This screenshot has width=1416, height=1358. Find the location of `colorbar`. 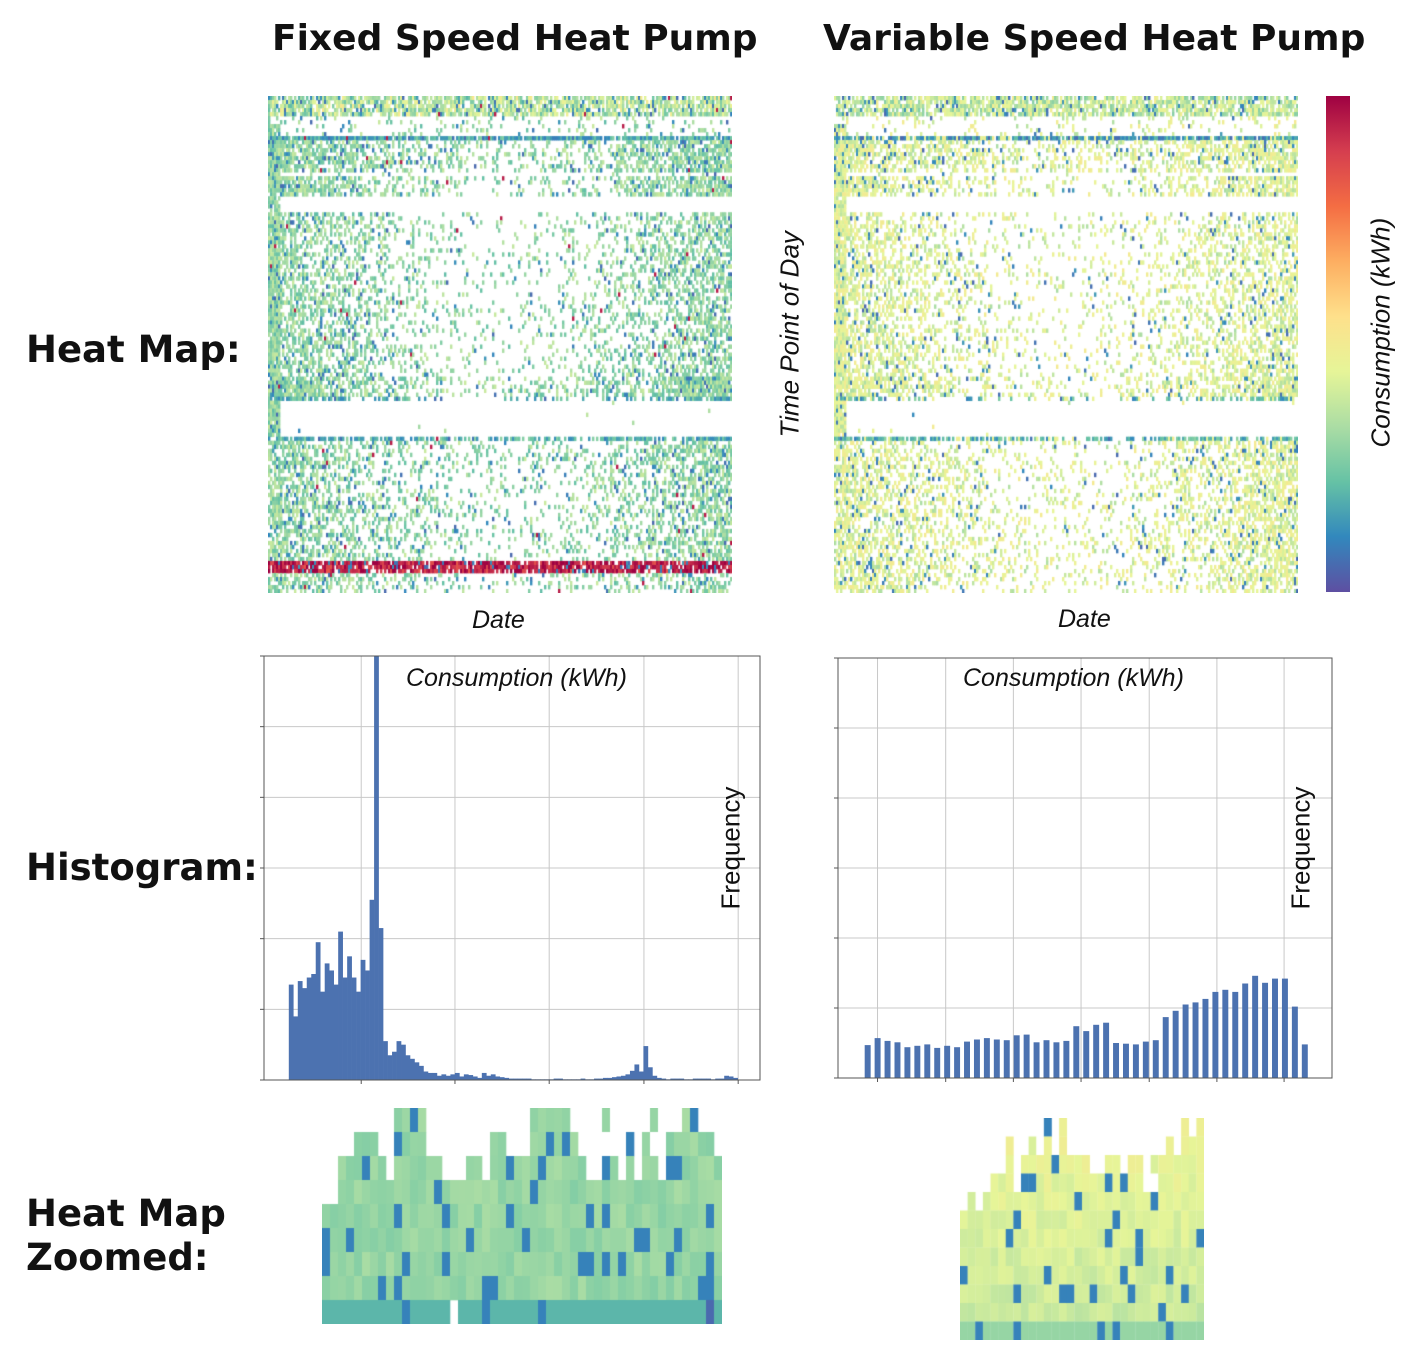

colorbar is located at coordinates (1338, 344).